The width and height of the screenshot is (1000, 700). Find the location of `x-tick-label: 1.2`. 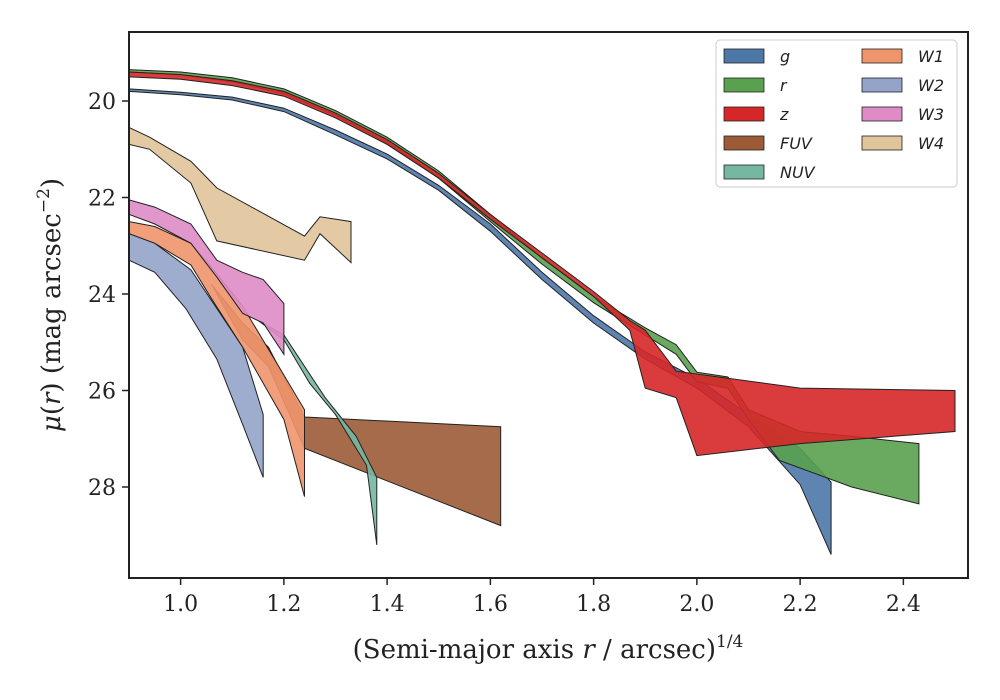

x-tick-label: 1.2 is located at coordinates (283, 604).